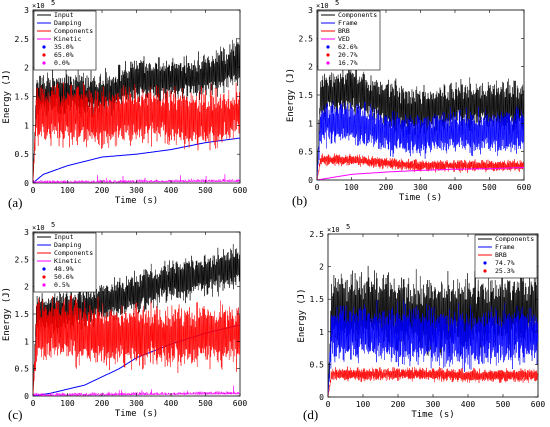 The height and width of the screenshot is (427, 550). I want to click on legend-percent-entry: 74.7%, so click(505, 263).